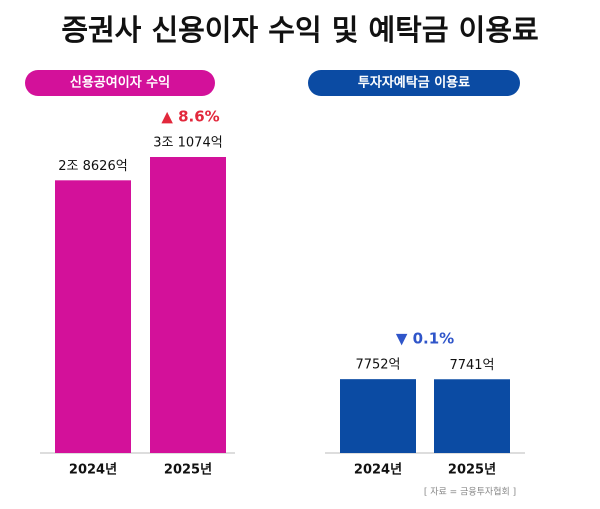 The height and width of the screenshot is (509, 600). I want to click on value-label: 7741억, so click(471, 365).